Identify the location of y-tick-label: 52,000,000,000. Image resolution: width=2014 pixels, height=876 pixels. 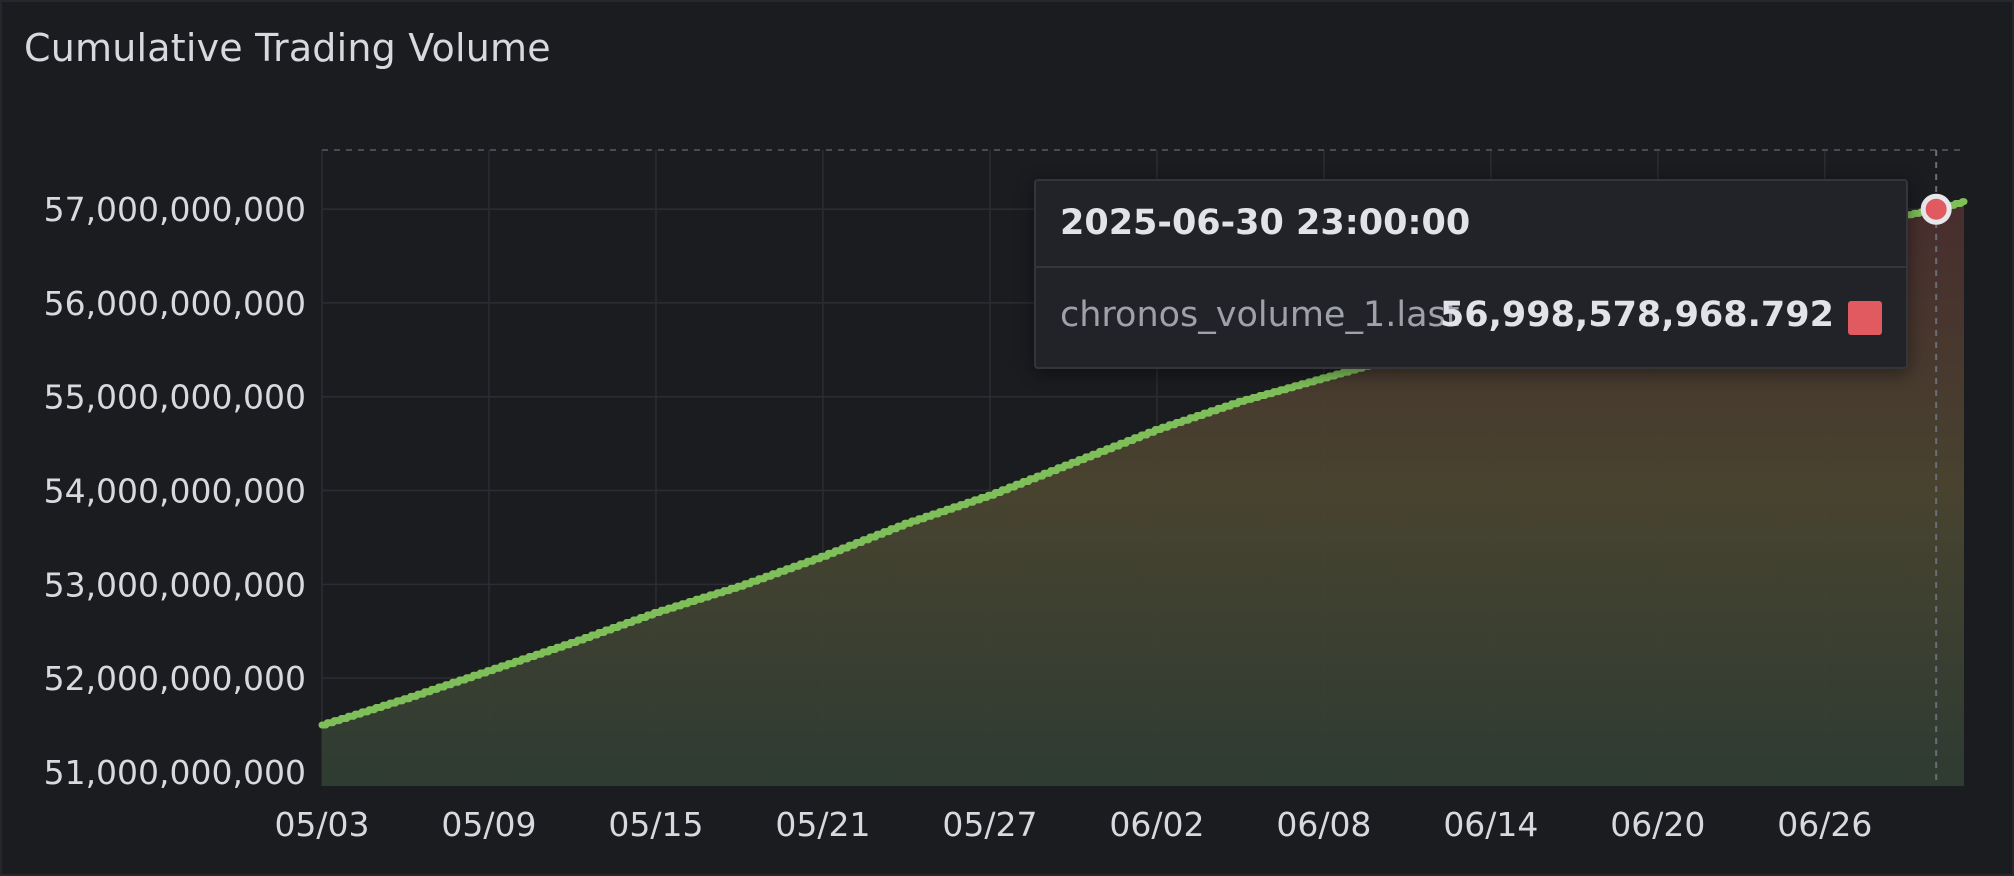
(175, 678).